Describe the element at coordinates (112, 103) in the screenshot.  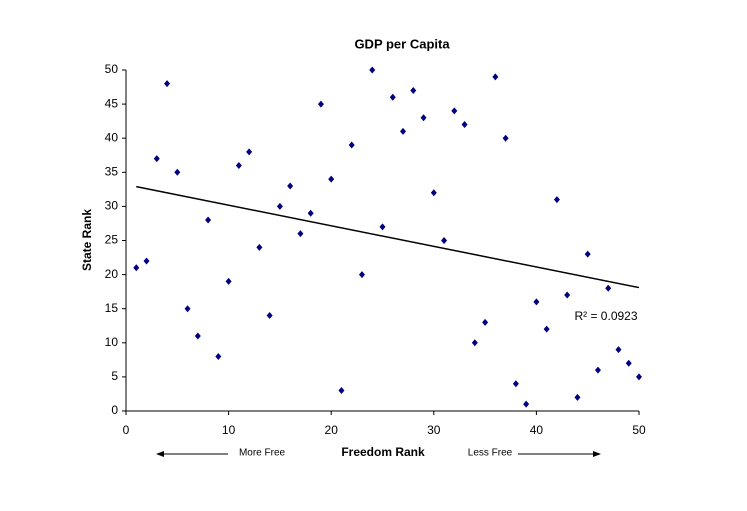
I see `y-tick-label: 45` at that location.